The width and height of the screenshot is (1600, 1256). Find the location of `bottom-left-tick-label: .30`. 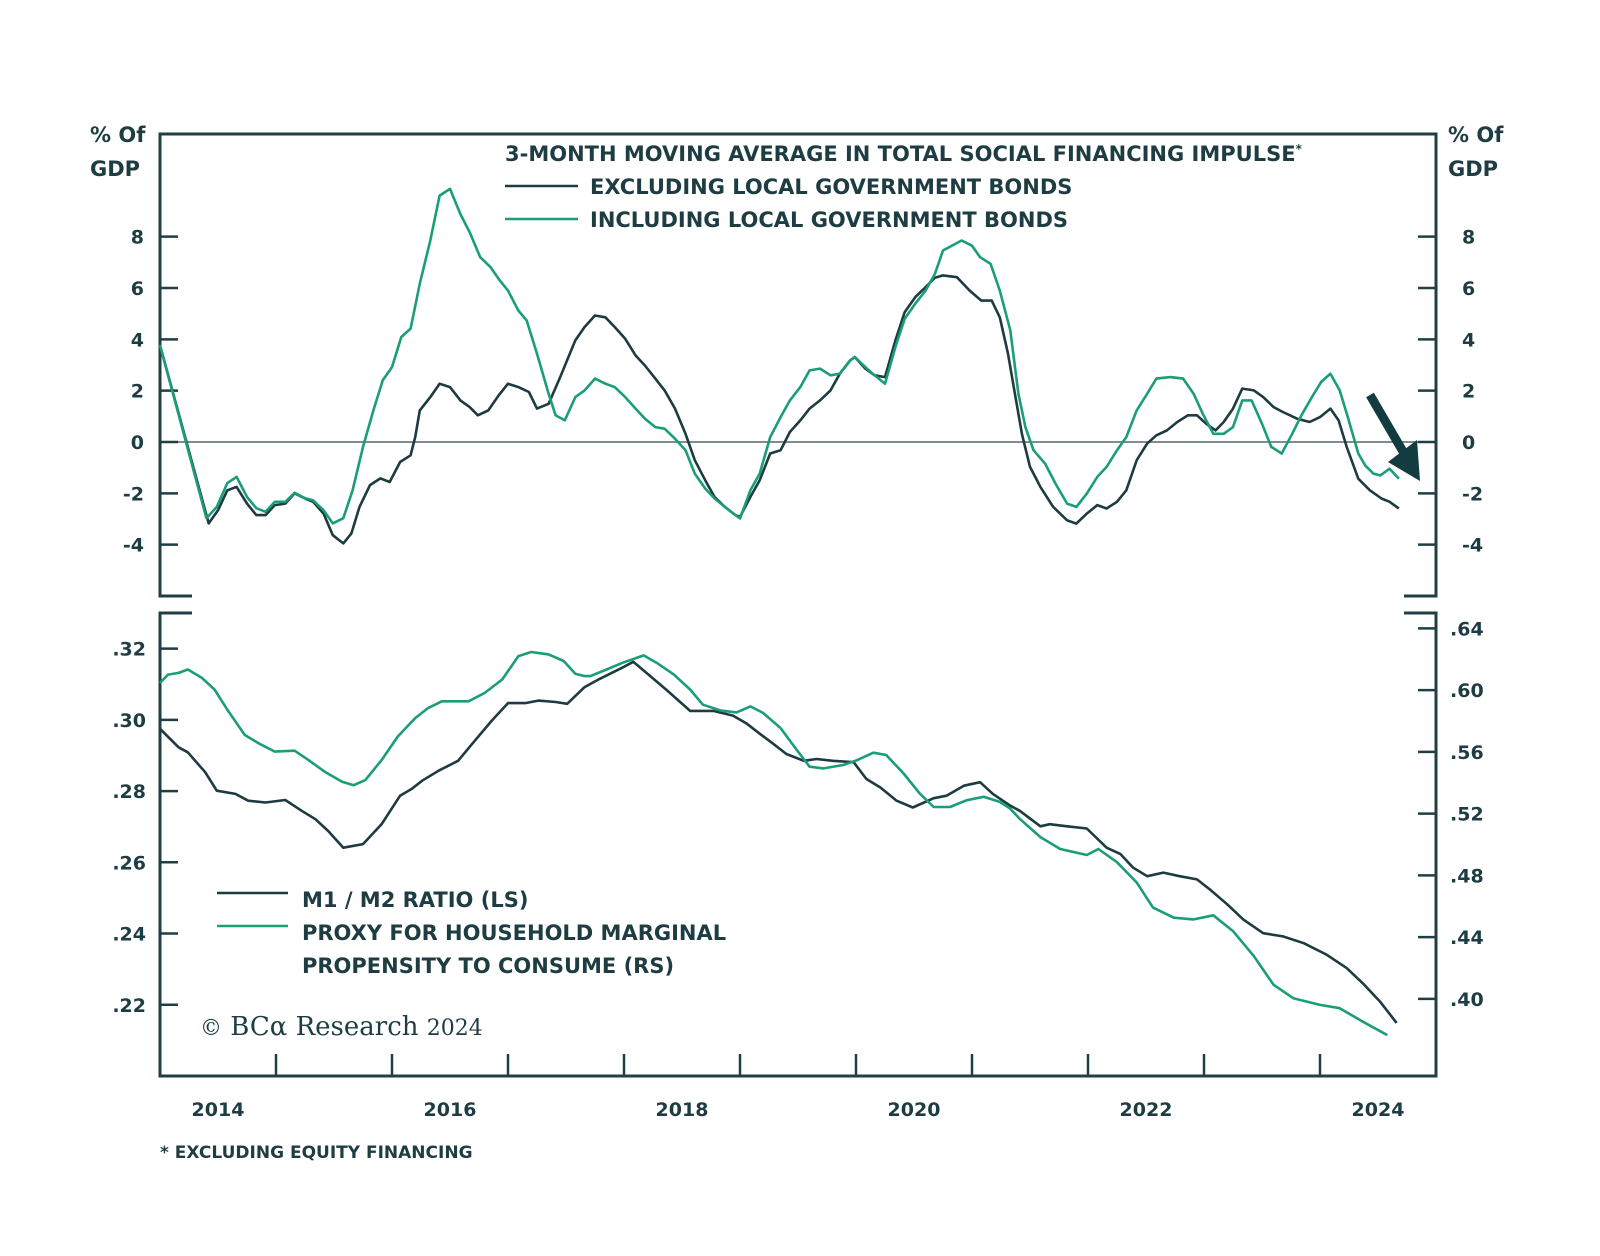

bottom-left-tick-label: .30 is located at coordinates (129, 721).